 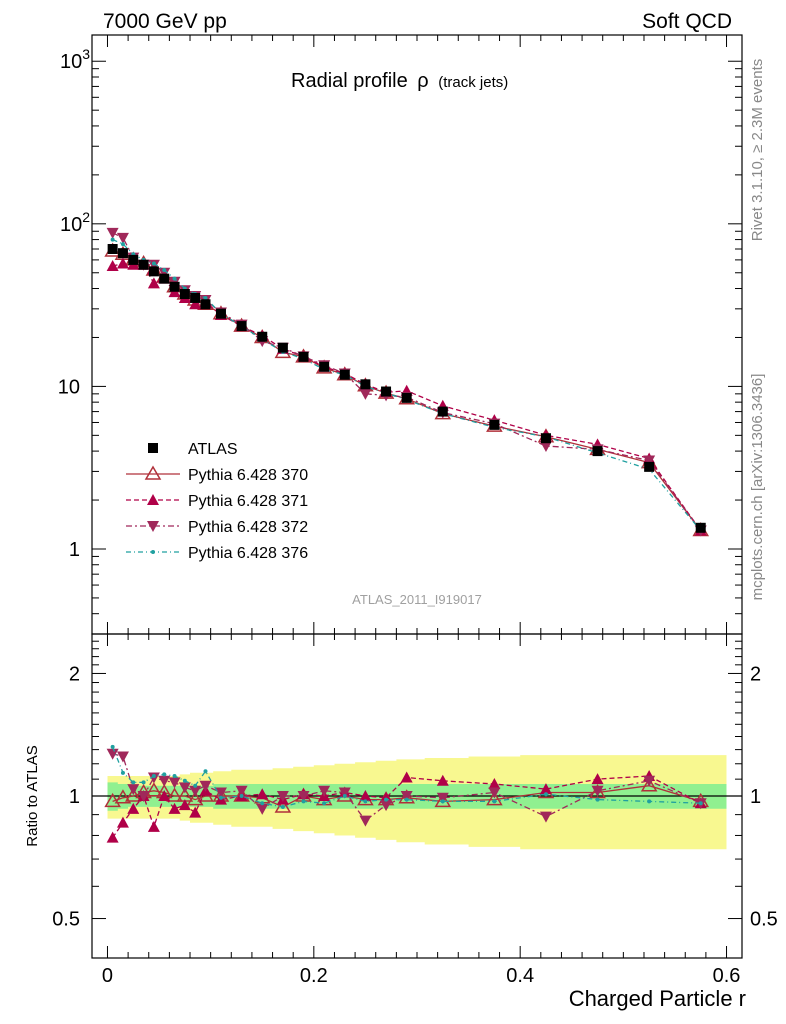 I want to click on tick-exponent: 2, so click(x=86, y=217).